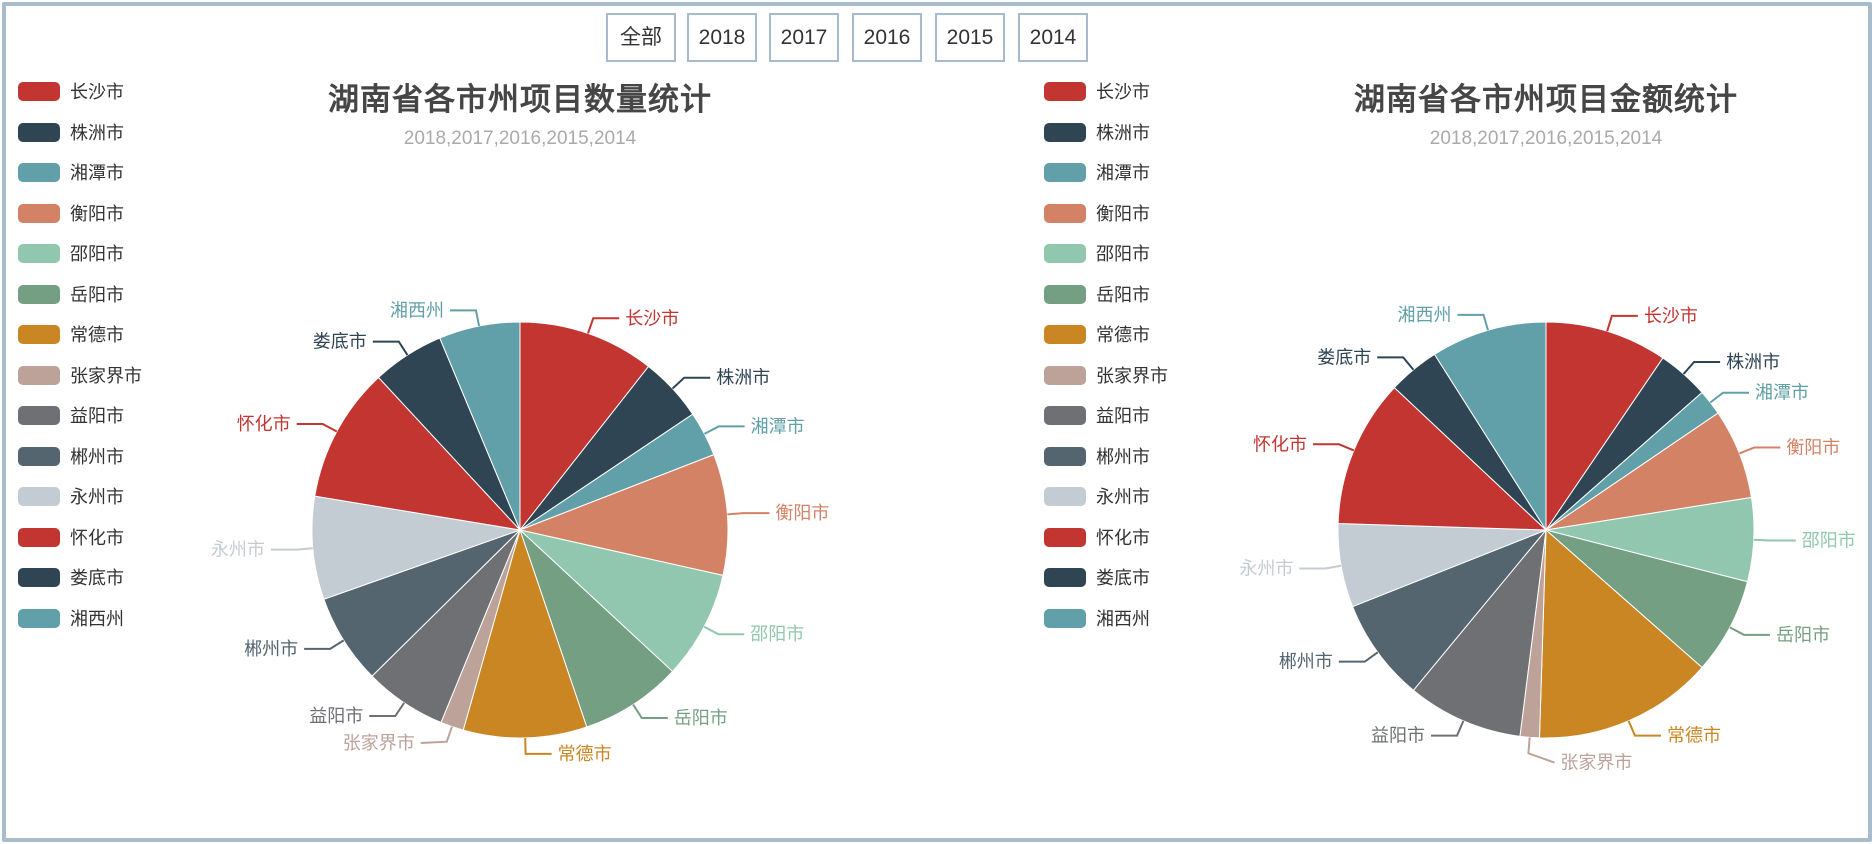 Image resolution: width=1874 pixels, height=844 pixels. What do you see at coordinates (722, 37) in the screenshot?
I see `filter-button-2018: 2018` at bounding box center [722, 37].